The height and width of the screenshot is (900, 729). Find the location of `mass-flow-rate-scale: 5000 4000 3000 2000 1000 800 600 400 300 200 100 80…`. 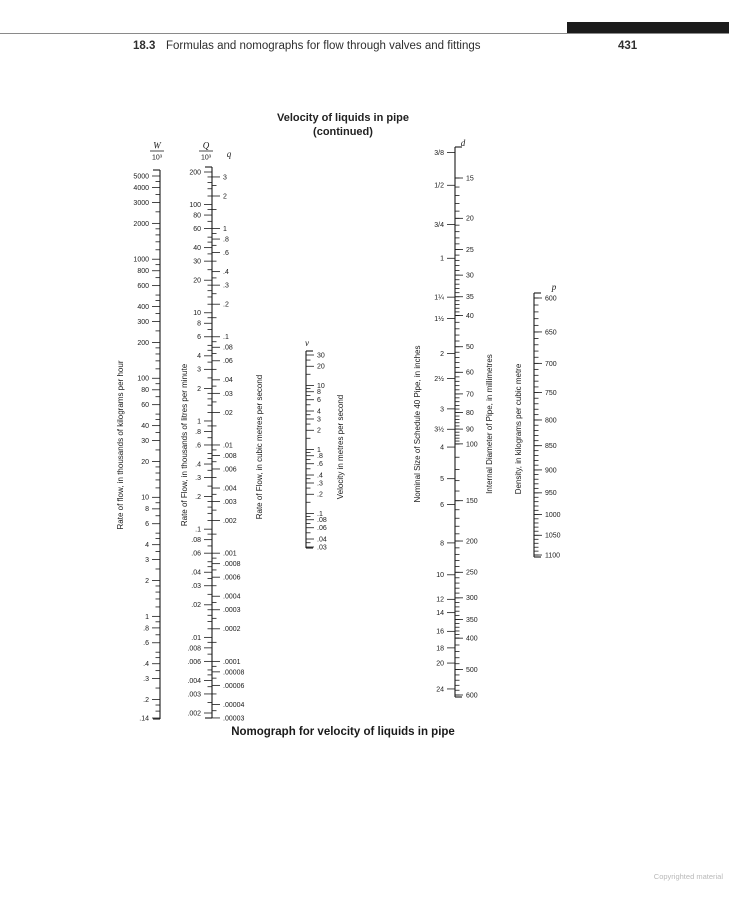

mass-flow-rate-scale: 5000 4000 3000 2000 1000 800 600 400 300 200 100 80… is located at coordinates (140, 431).